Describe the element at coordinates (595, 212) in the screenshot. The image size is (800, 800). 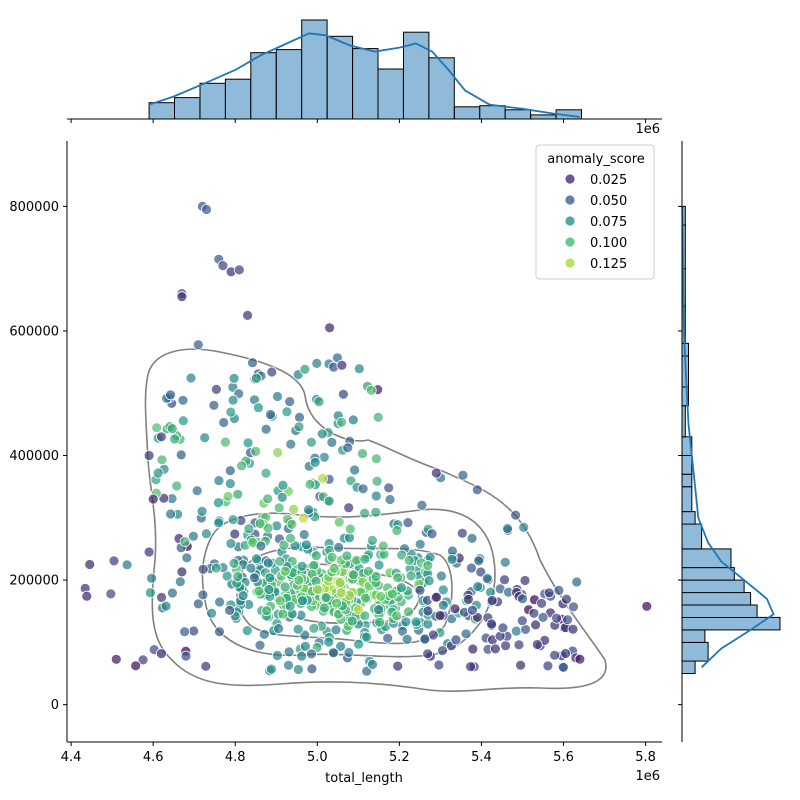
I see `legend: anomaly_score 0.025 0.050 0.075 0.100 0.125` at that location.